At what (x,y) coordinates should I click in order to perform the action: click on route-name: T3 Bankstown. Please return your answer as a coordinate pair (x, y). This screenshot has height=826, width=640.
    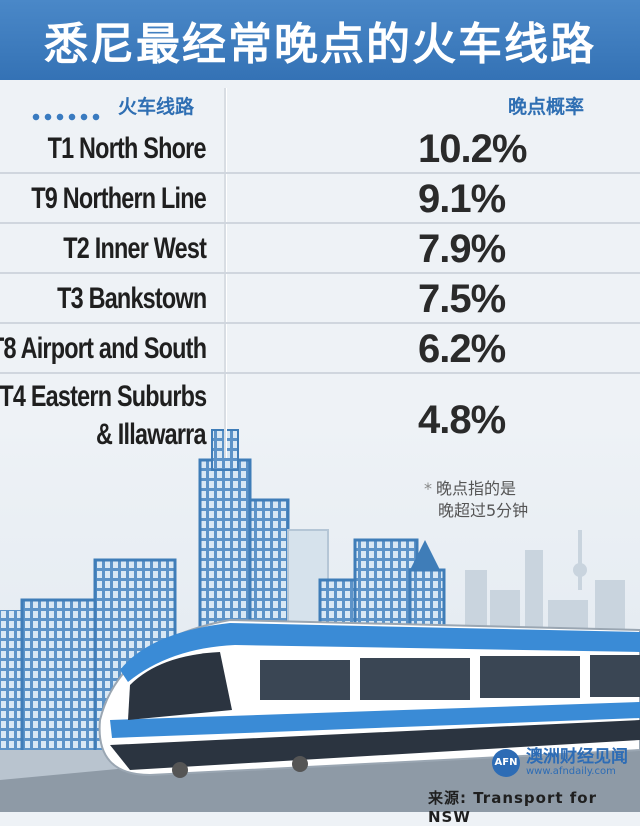
    Looking at the image, I should click on (131, 298).